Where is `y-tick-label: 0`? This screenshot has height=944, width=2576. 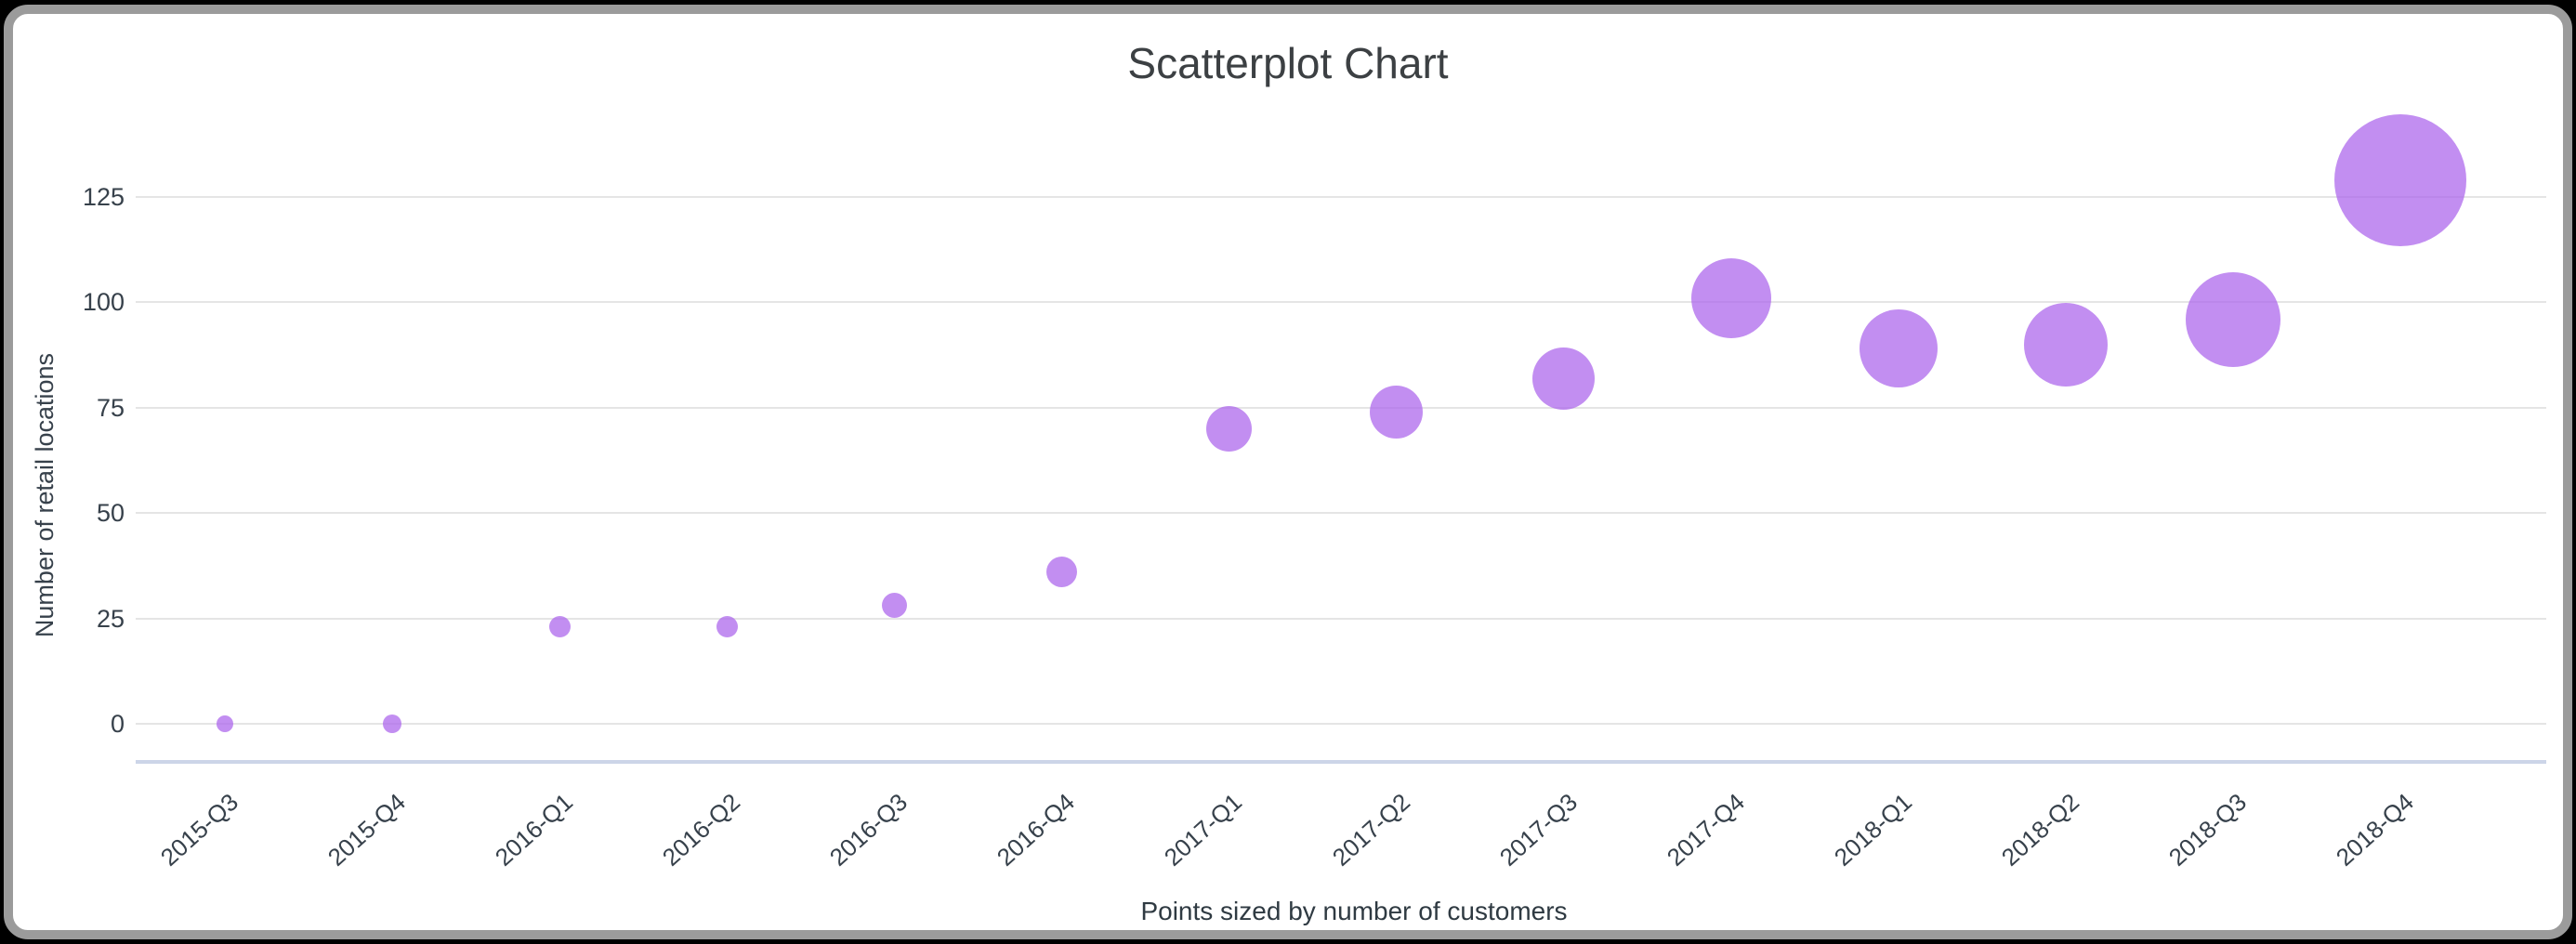
y-tick-label: 0 is located at coordinates (117, 724).